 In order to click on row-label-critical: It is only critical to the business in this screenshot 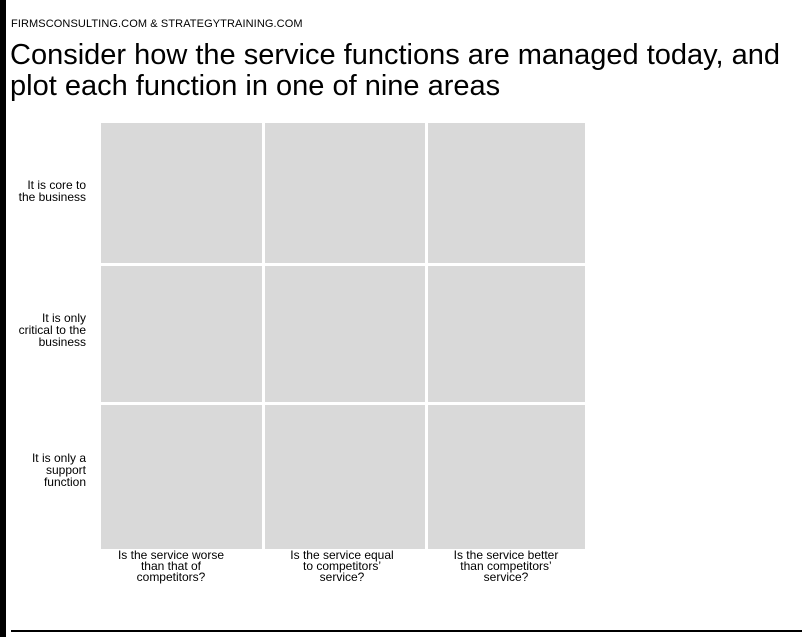, I will do `click(52, 330)`.